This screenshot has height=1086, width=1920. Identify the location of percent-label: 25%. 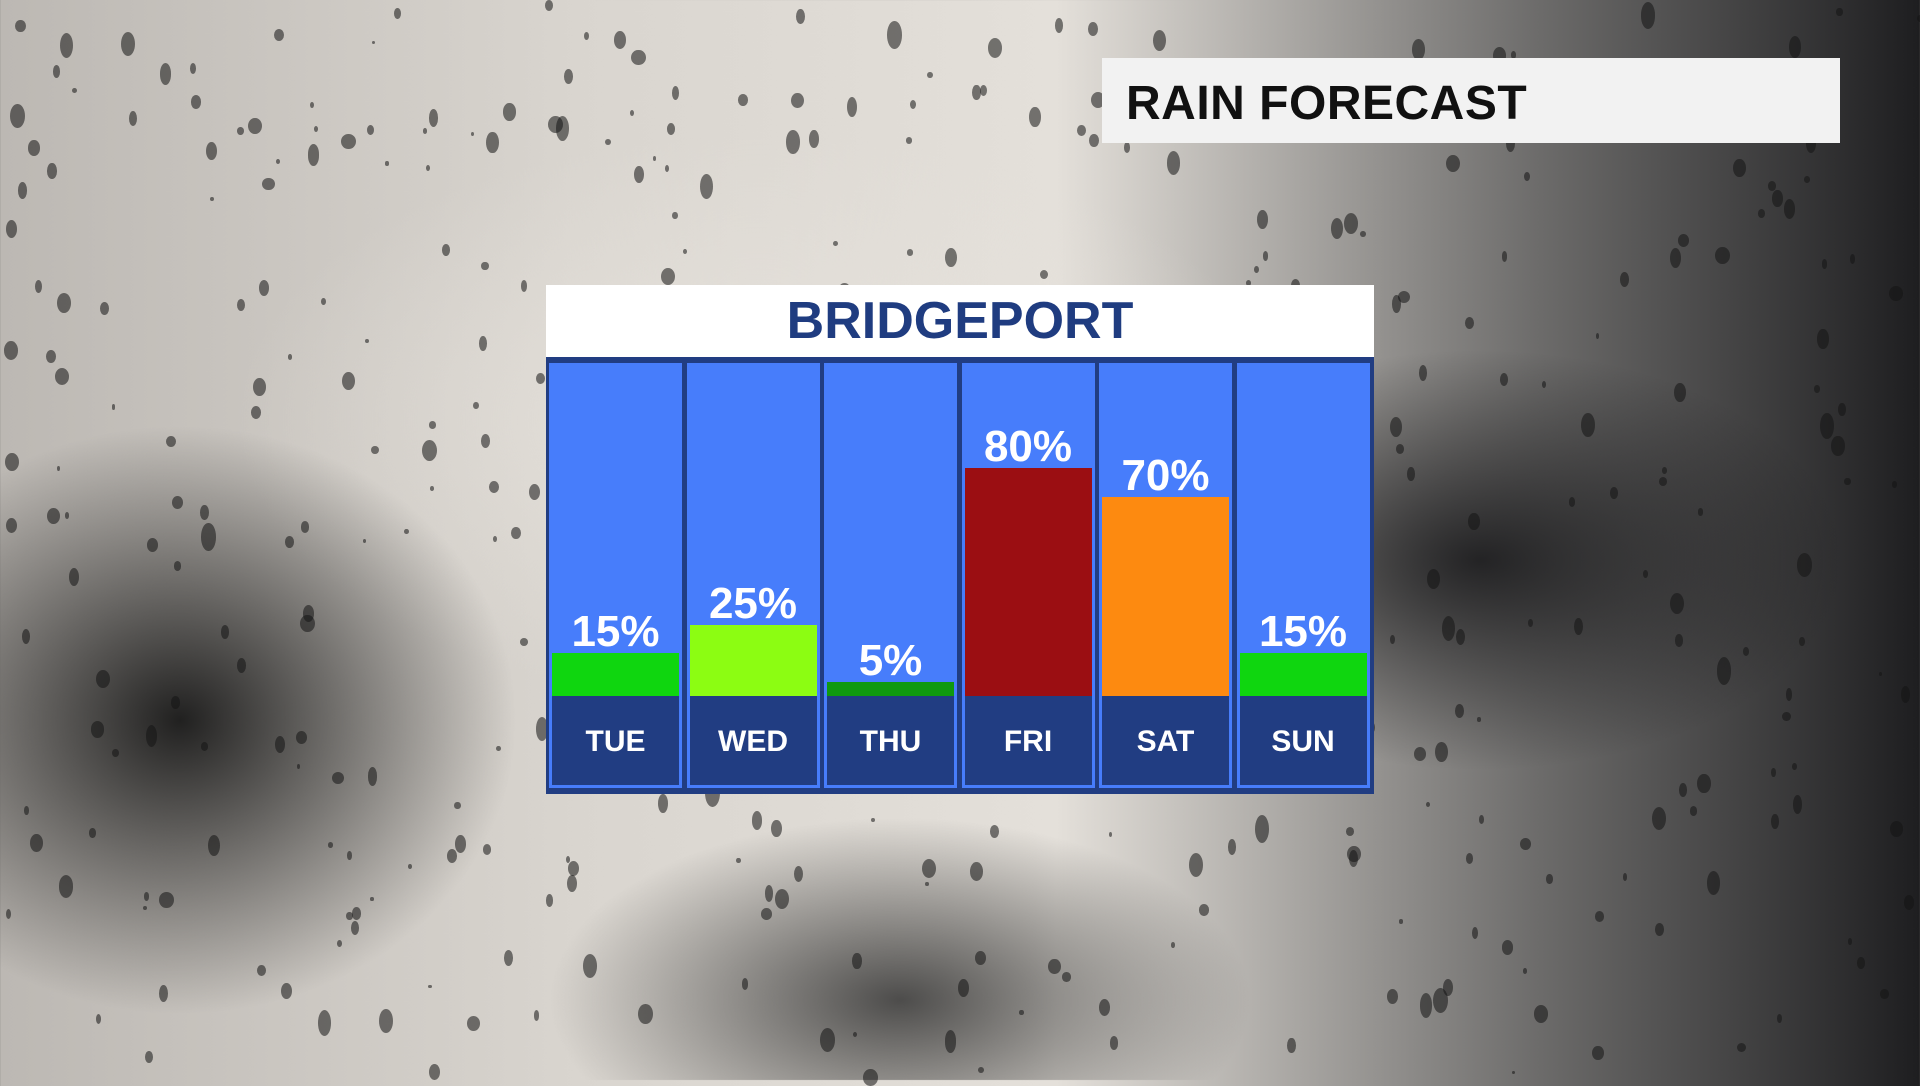
(753, 603).